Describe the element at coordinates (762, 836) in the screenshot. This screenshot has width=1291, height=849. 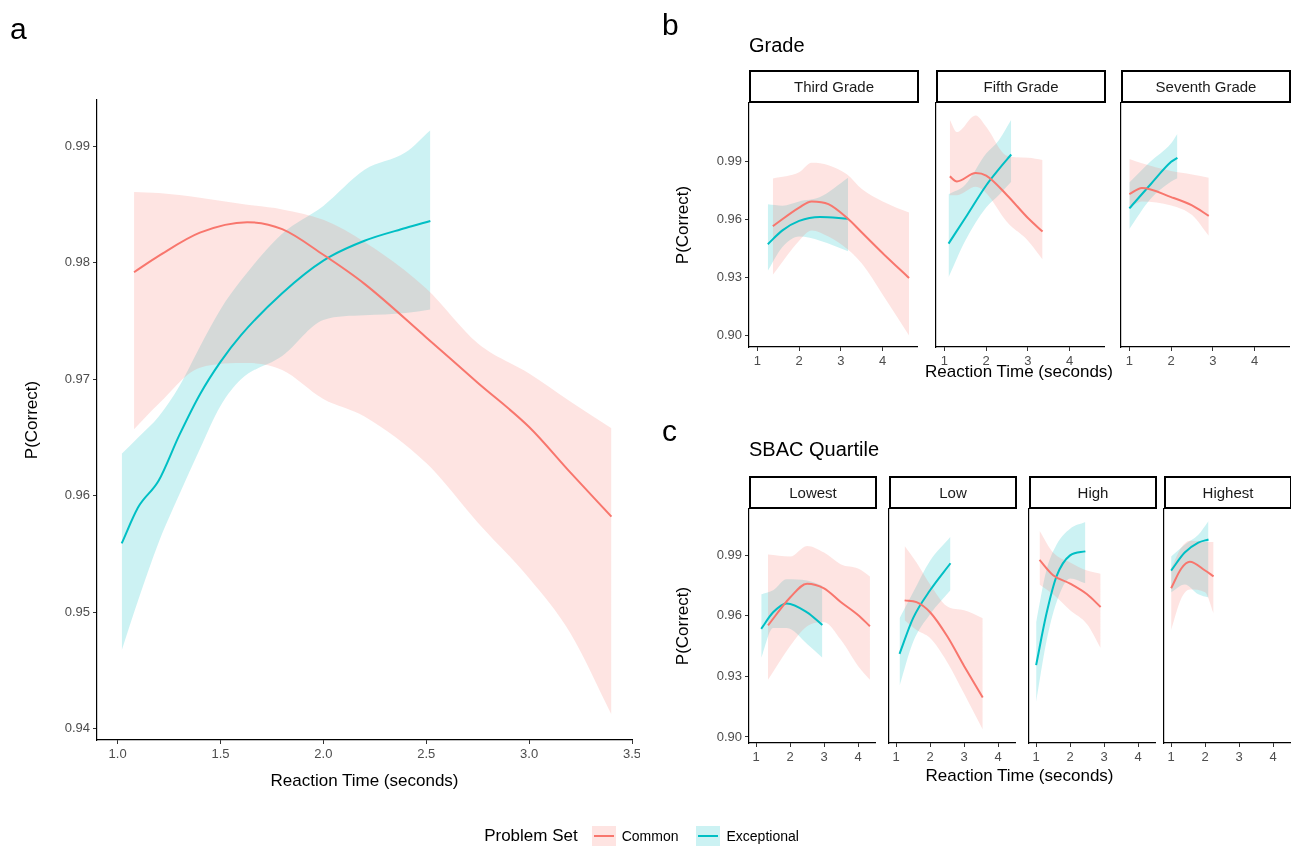
I see `legend-label: Exceptional` at that location.